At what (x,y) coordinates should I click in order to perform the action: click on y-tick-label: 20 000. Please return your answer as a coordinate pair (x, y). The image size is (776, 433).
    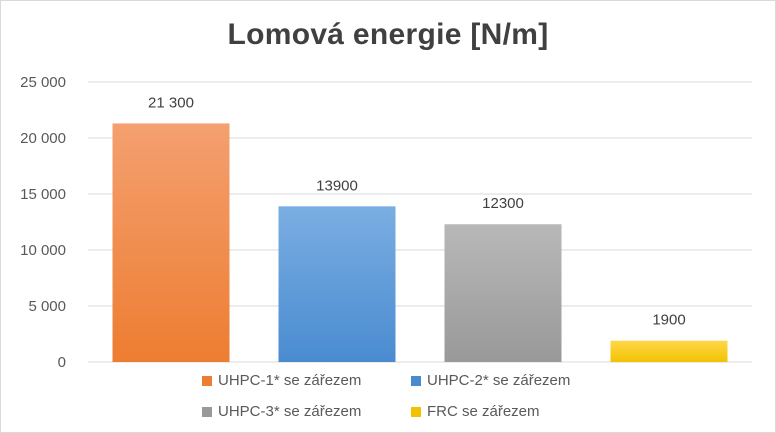
    Looking at the image, I should click on (43, 138).